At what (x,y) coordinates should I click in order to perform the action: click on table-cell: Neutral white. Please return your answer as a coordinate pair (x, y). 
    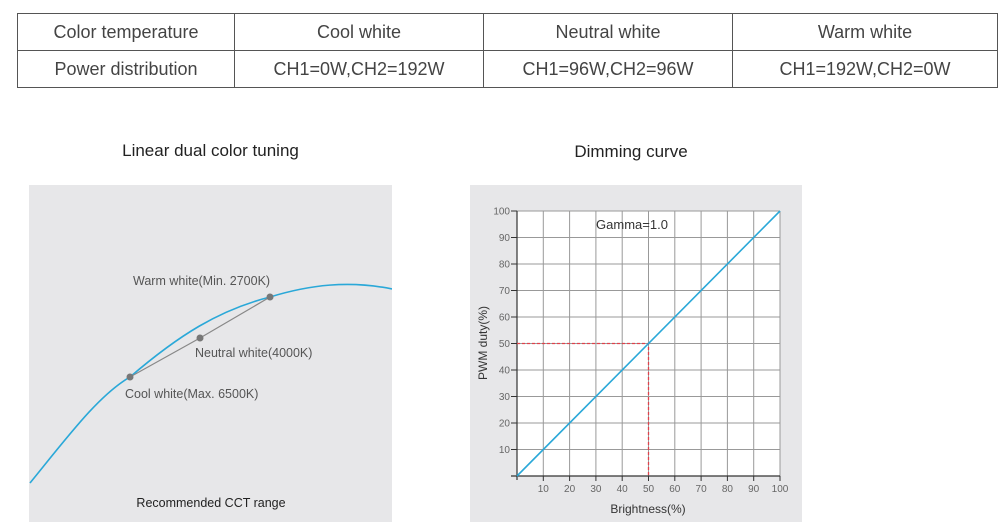
    Looking at the image, I should click on (608, 32).